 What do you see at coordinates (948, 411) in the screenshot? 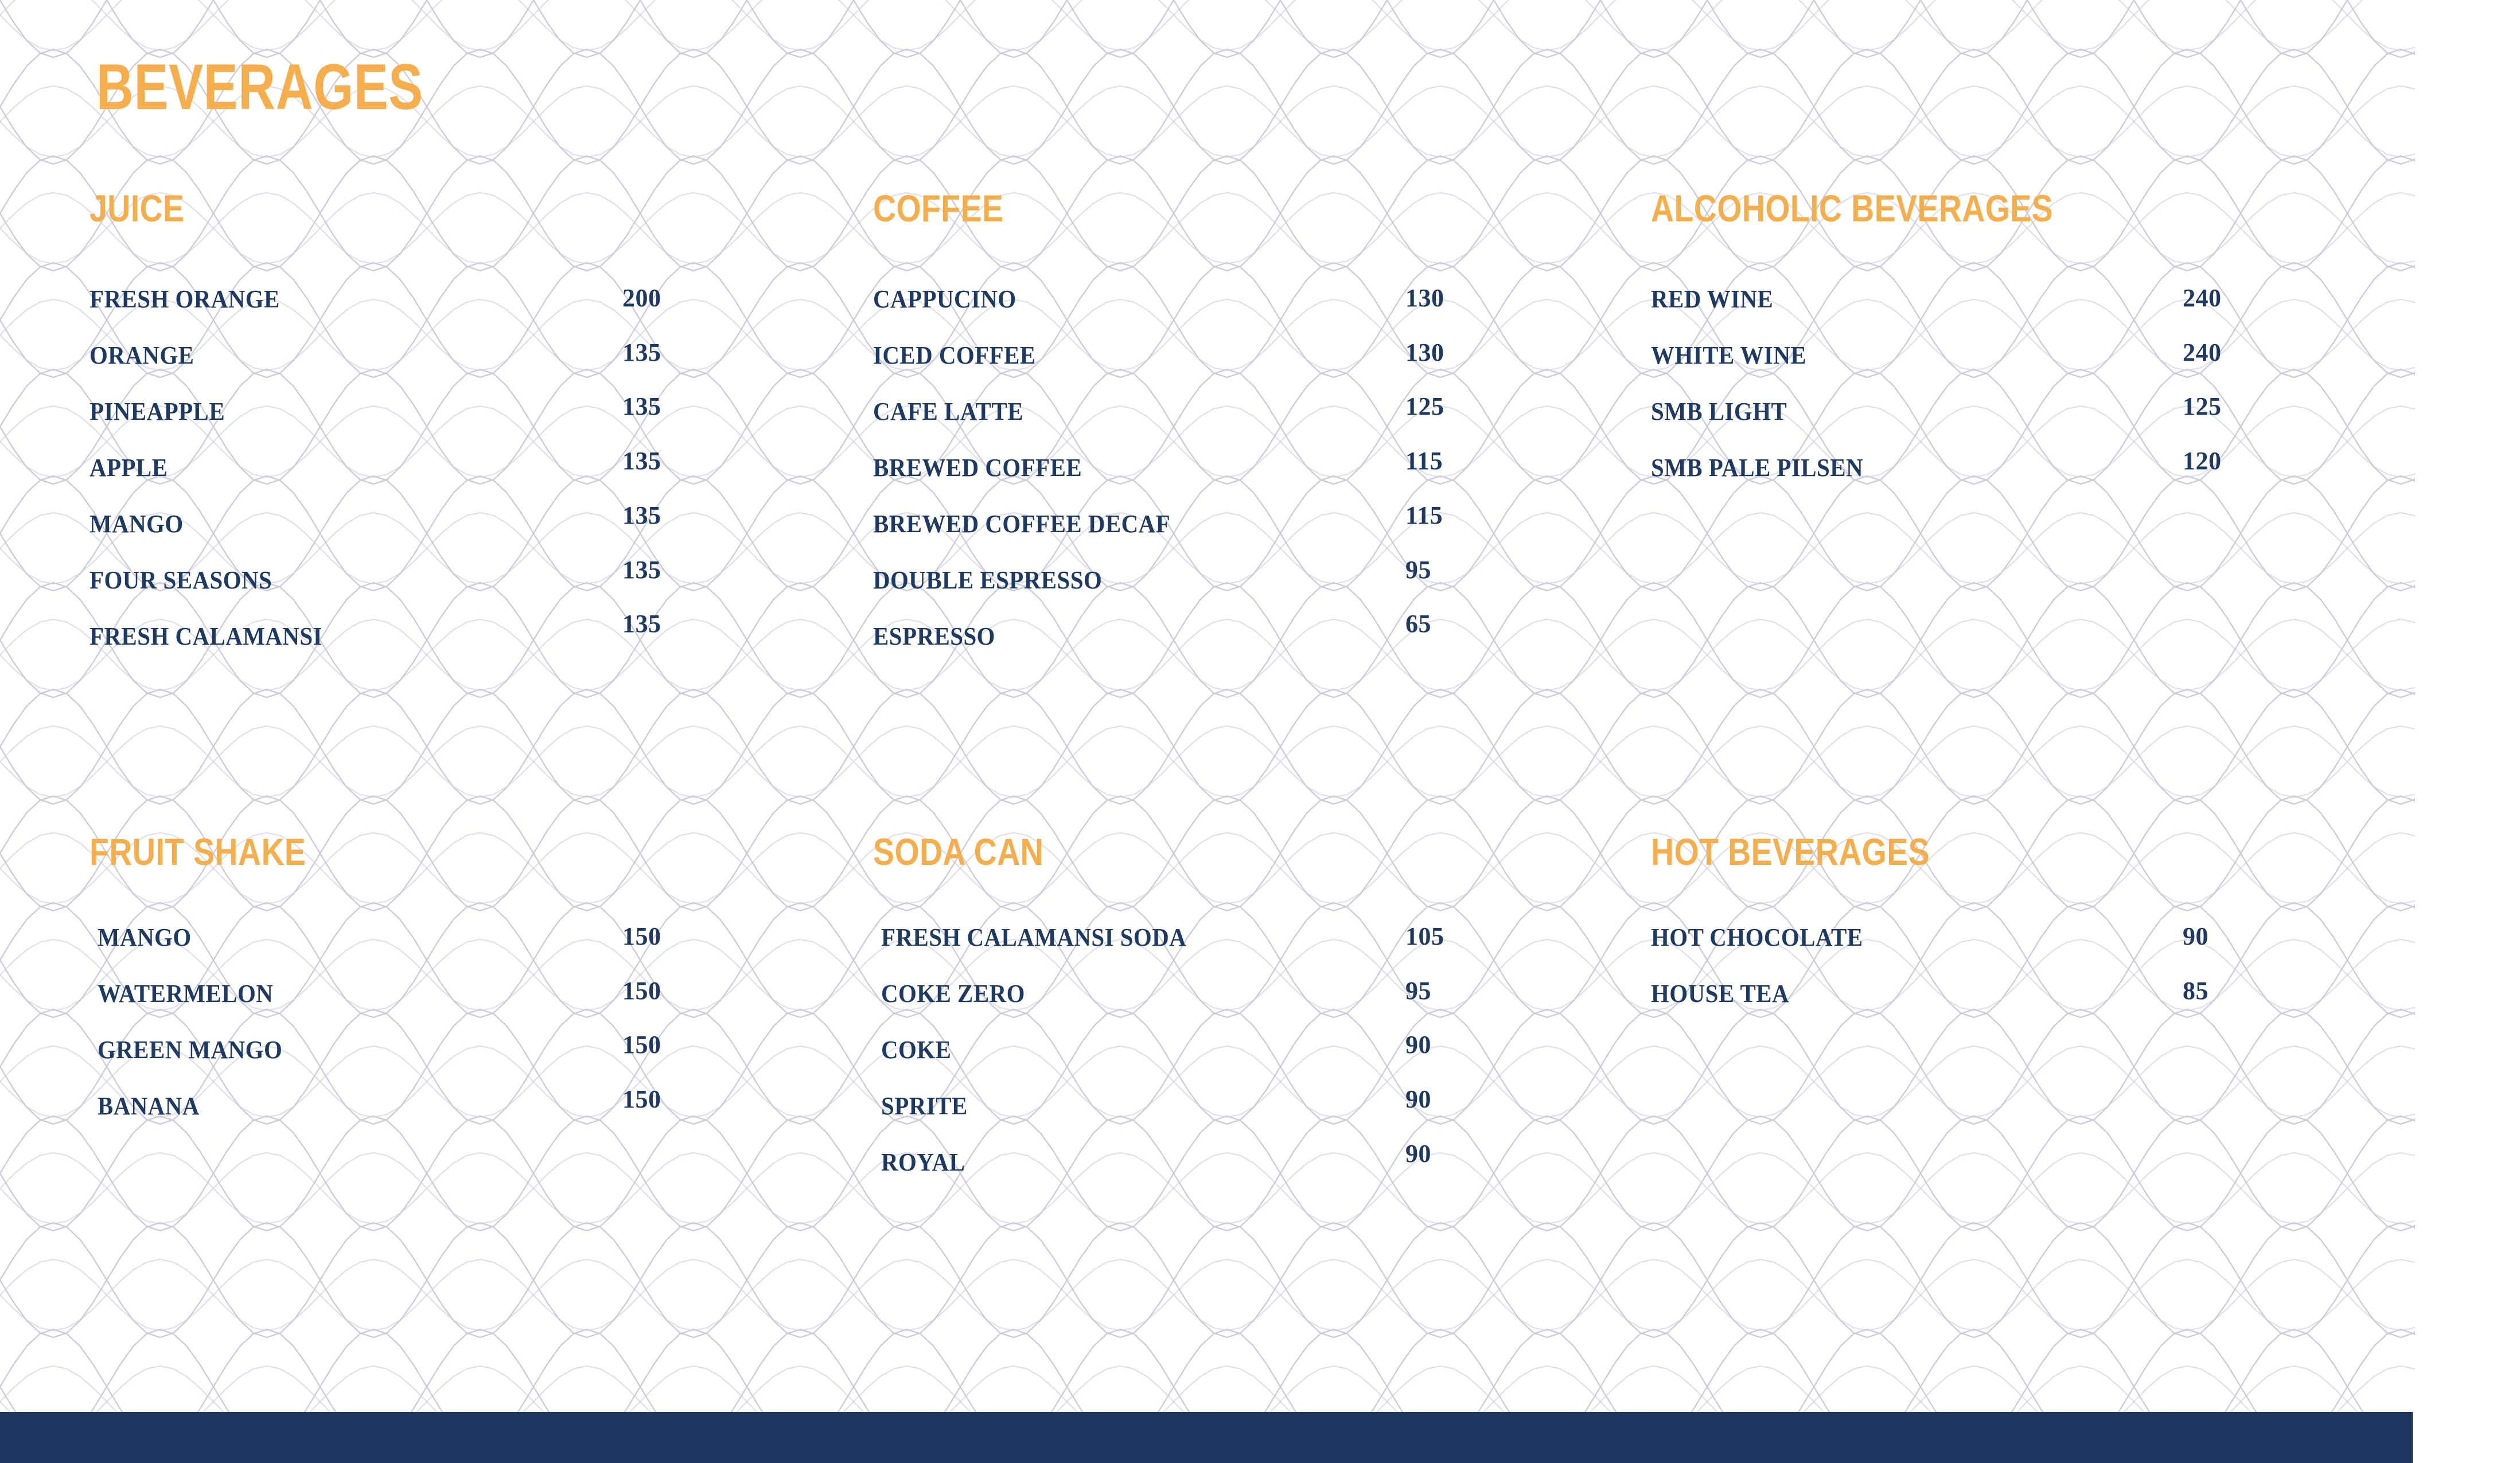
I see `menu-item-name: CAFE LATTE` at bounding box center [948, 411].